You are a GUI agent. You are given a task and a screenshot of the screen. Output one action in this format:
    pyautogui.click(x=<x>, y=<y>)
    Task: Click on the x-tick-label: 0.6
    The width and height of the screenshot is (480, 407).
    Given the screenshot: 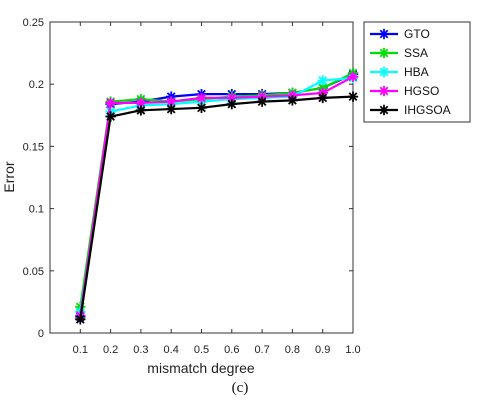 What is the action you would take?
    pyautogui.click(x=231, y=350)
    